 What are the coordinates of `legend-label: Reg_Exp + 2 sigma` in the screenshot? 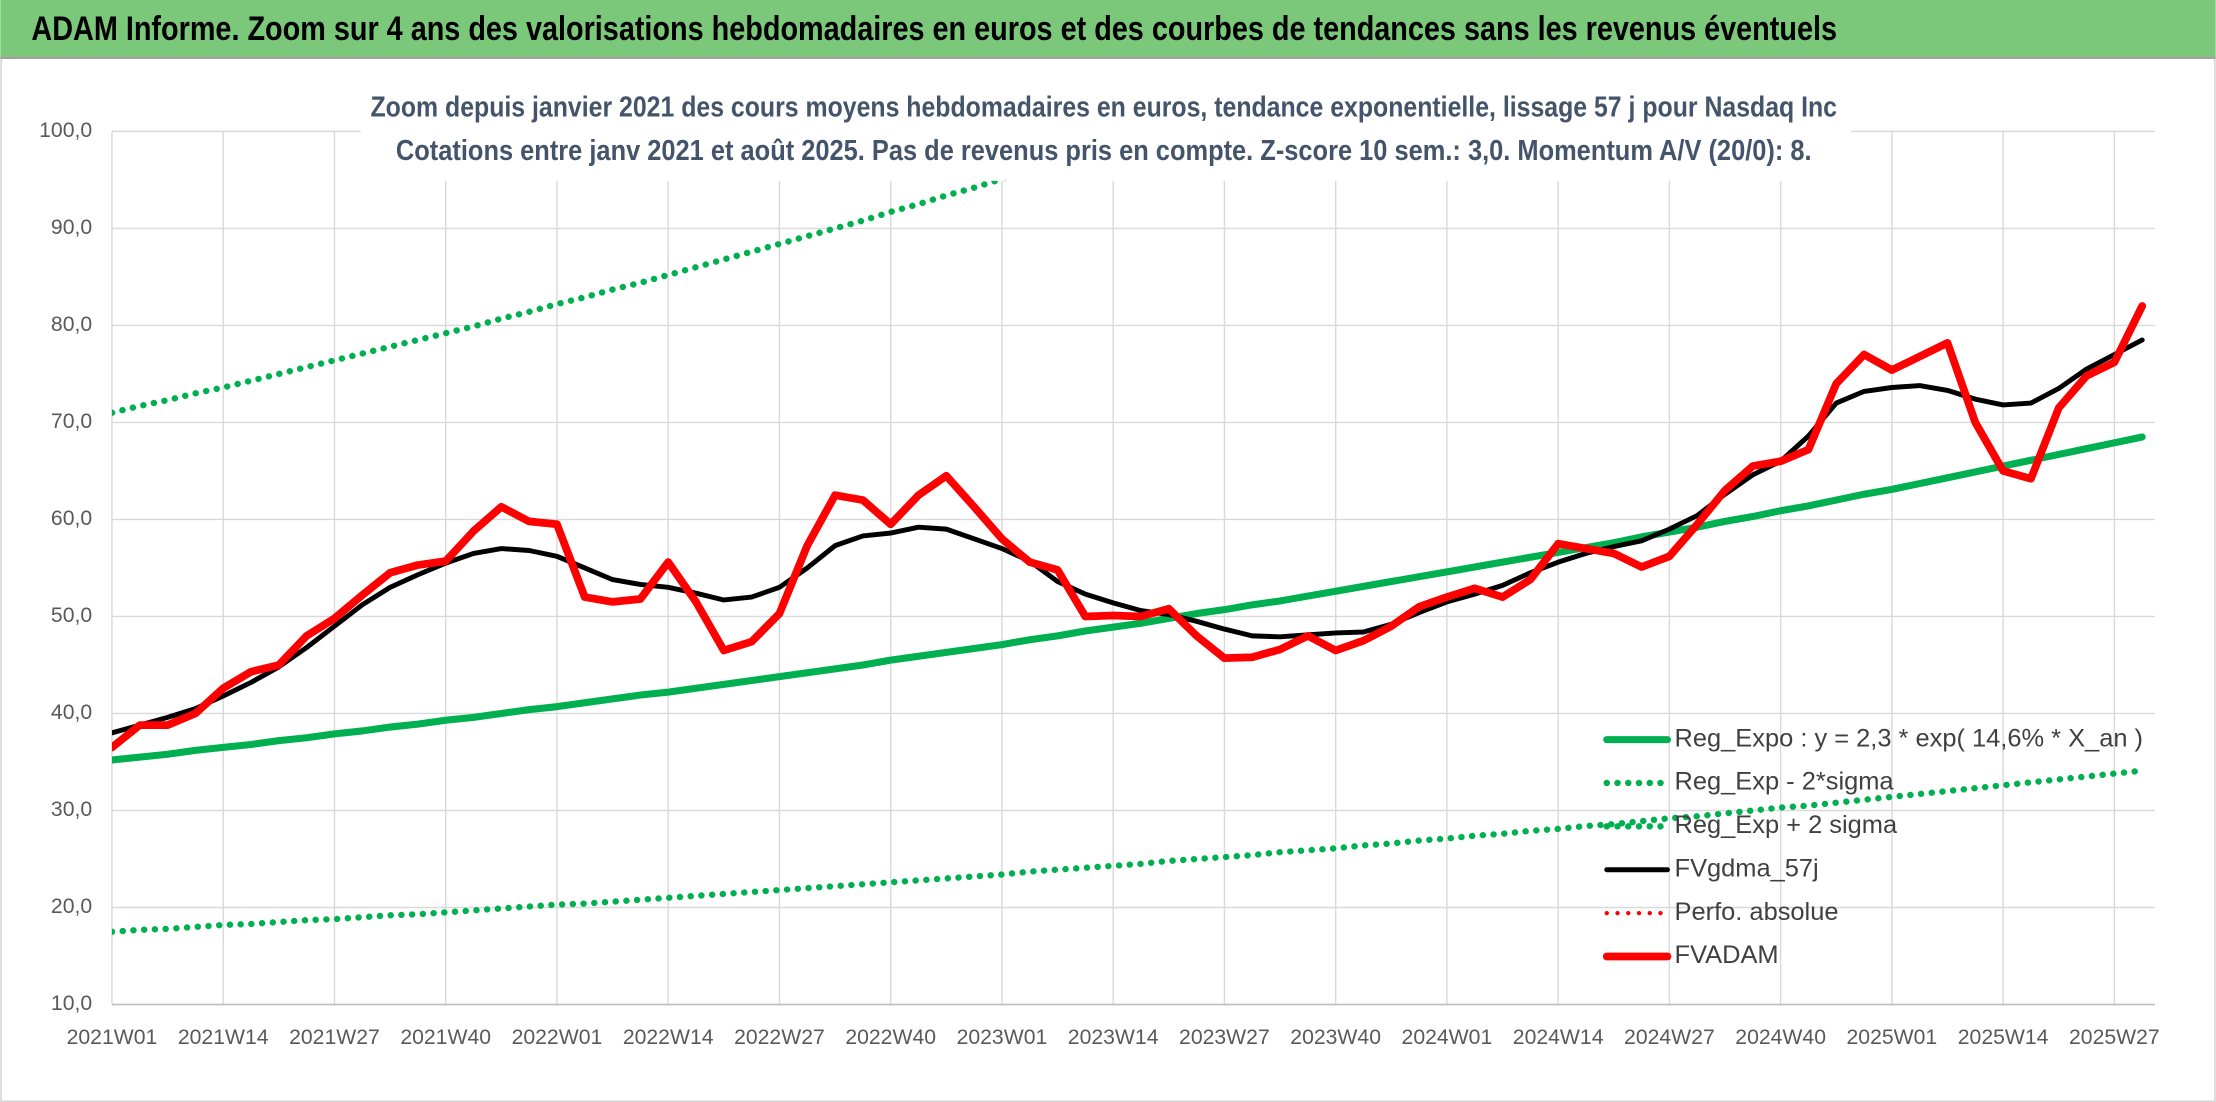 It's located at (1786, 825).